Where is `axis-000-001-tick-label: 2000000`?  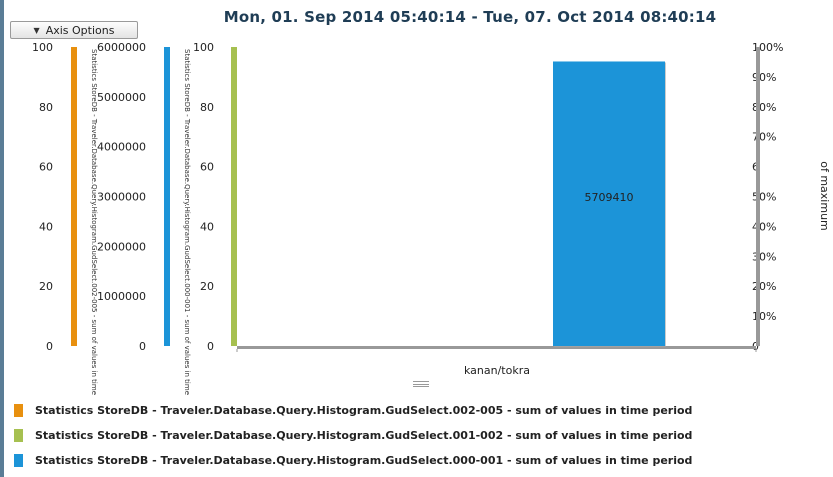
axis-000-001-tick-label: 2000000 is located at coordinates (121, 246).